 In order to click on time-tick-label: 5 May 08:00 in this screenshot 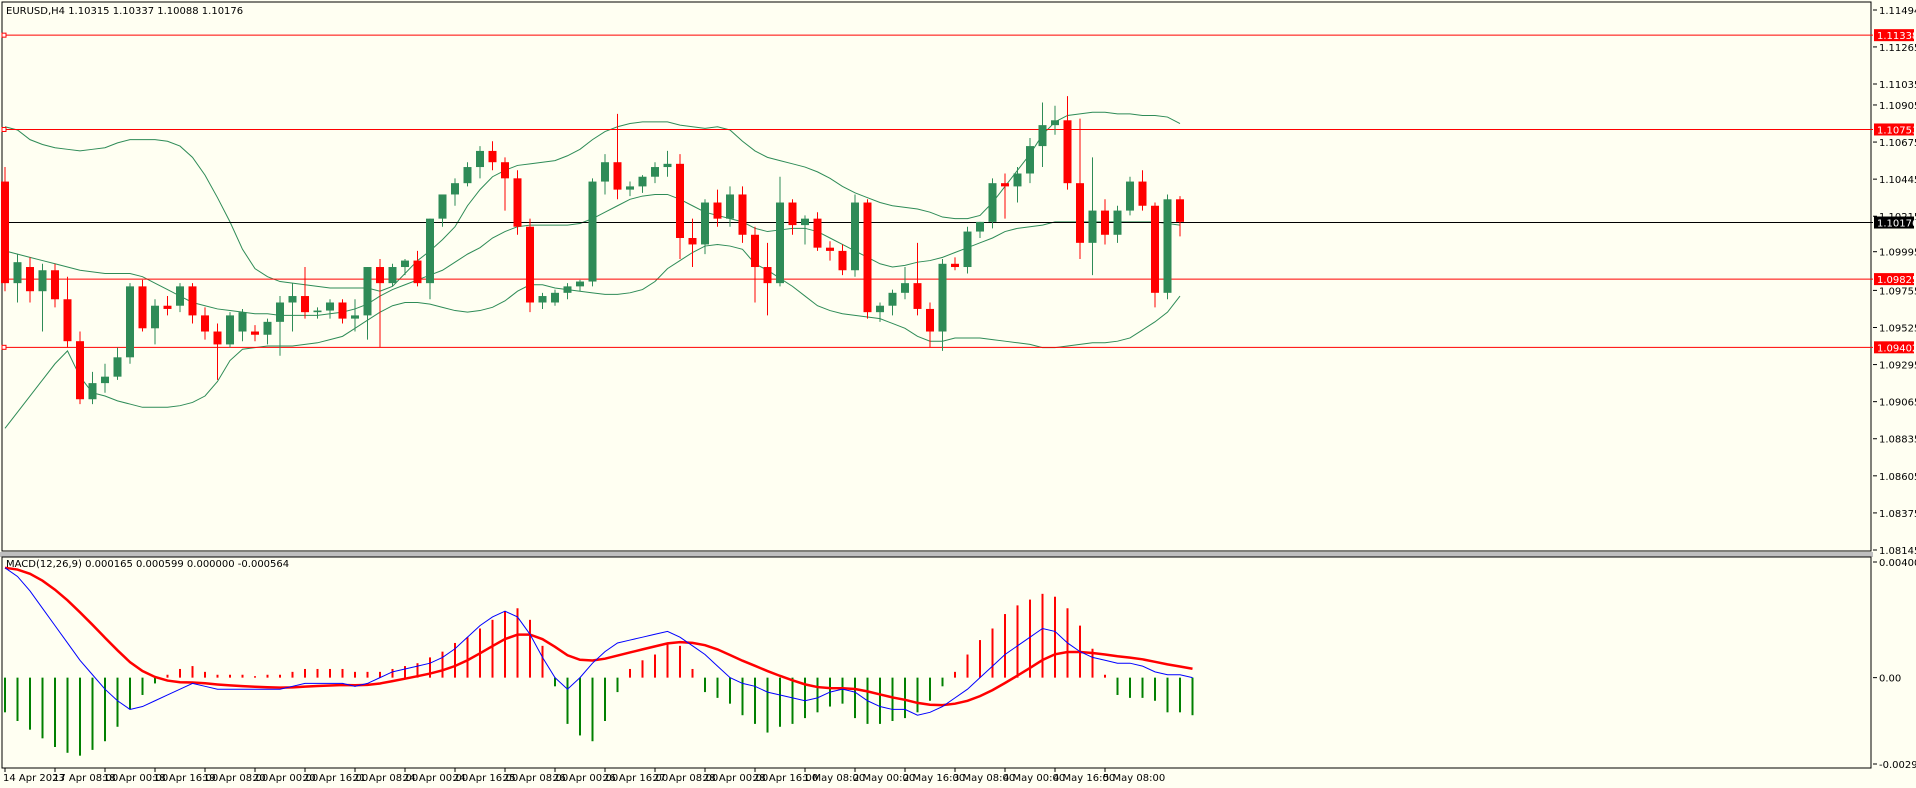, I will do `click(1134, 778)`.